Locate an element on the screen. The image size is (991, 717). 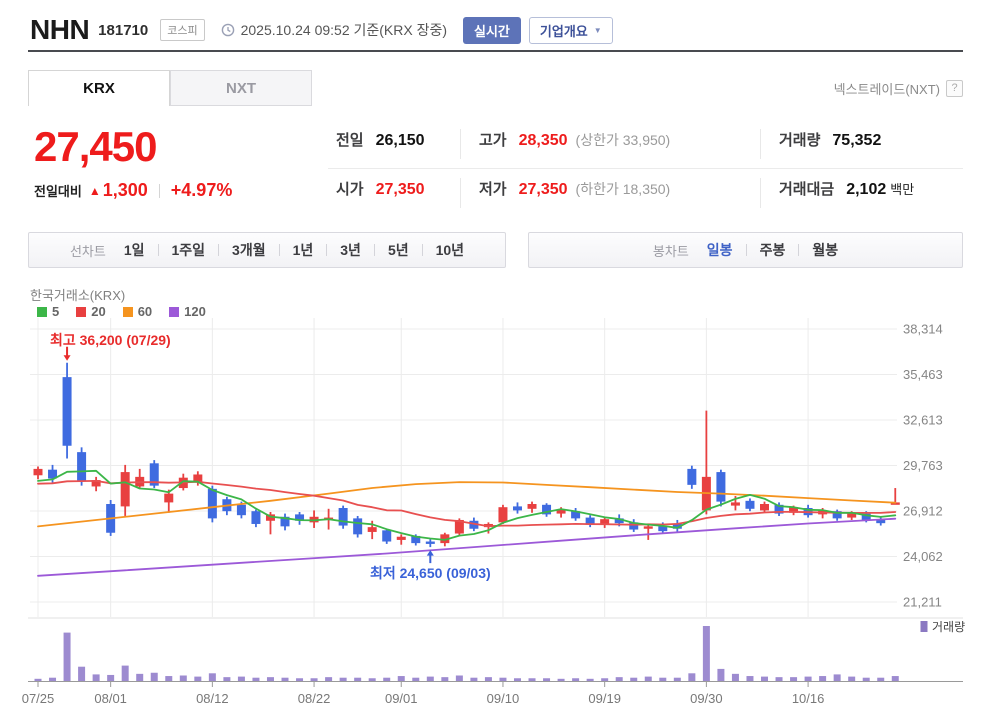
y-tick-label: 26,912 is located at coordinates (923, 511).